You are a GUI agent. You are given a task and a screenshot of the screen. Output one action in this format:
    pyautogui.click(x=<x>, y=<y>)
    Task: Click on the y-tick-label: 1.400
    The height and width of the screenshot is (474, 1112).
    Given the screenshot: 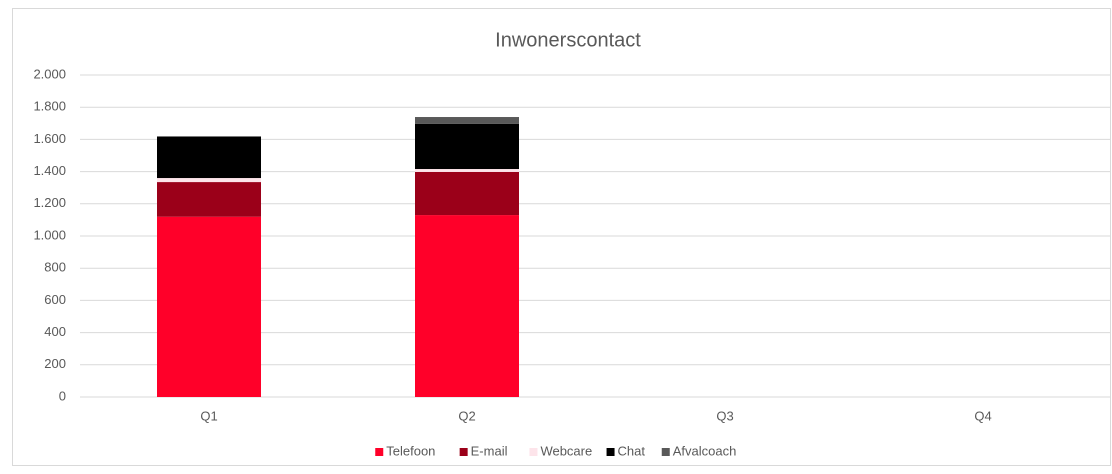 What is the action you would take?
    pyautogui.click(x=49, y=170)
    